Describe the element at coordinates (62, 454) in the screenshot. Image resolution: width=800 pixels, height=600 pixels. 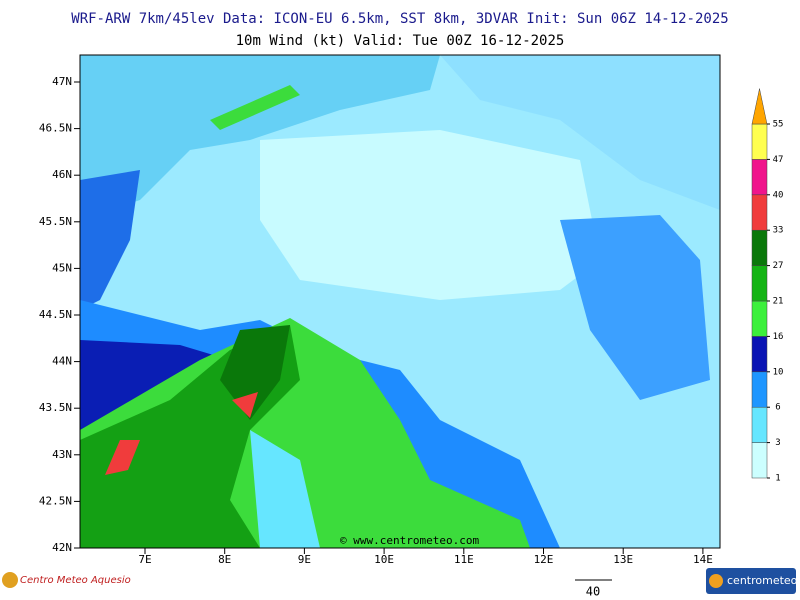
I see `lat-label: 43N` at that location.